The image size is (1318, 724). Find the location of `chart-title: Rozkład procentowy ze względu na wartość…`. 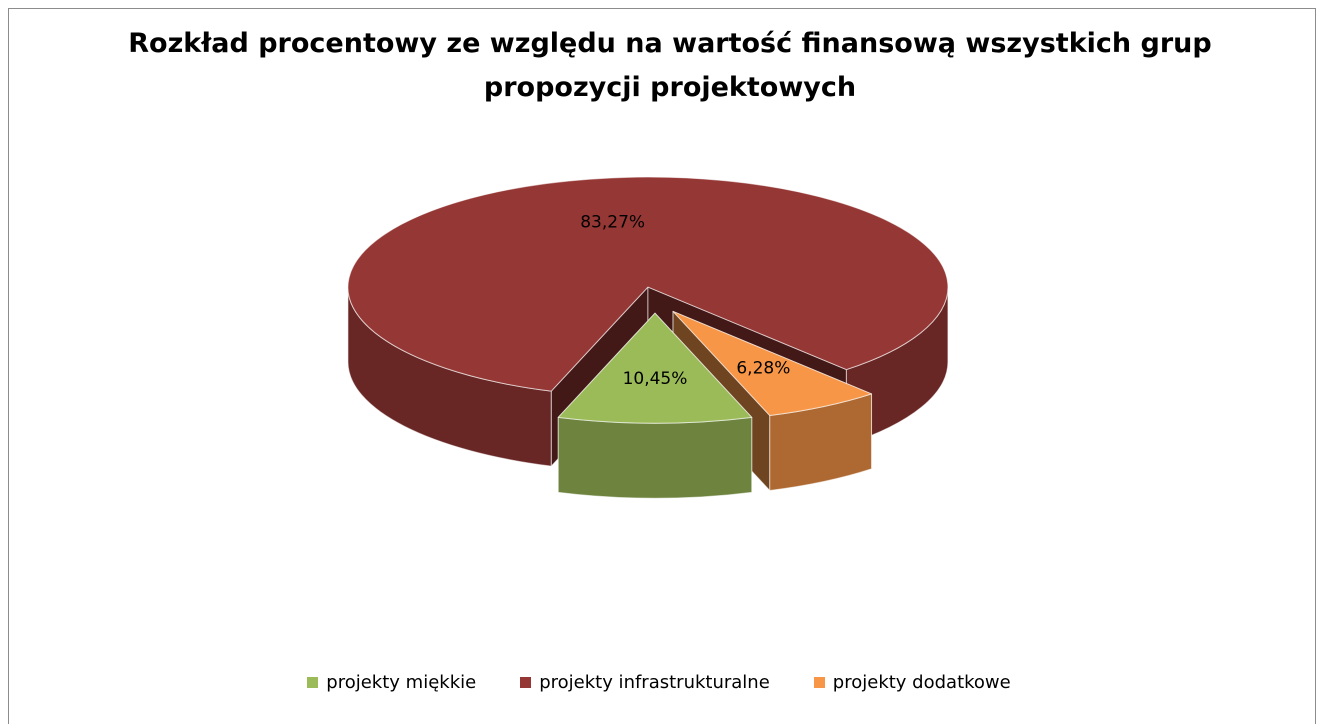

chart-title: Rozkład procentowy ze względu na wartość… is located at coordinates (670, 65).